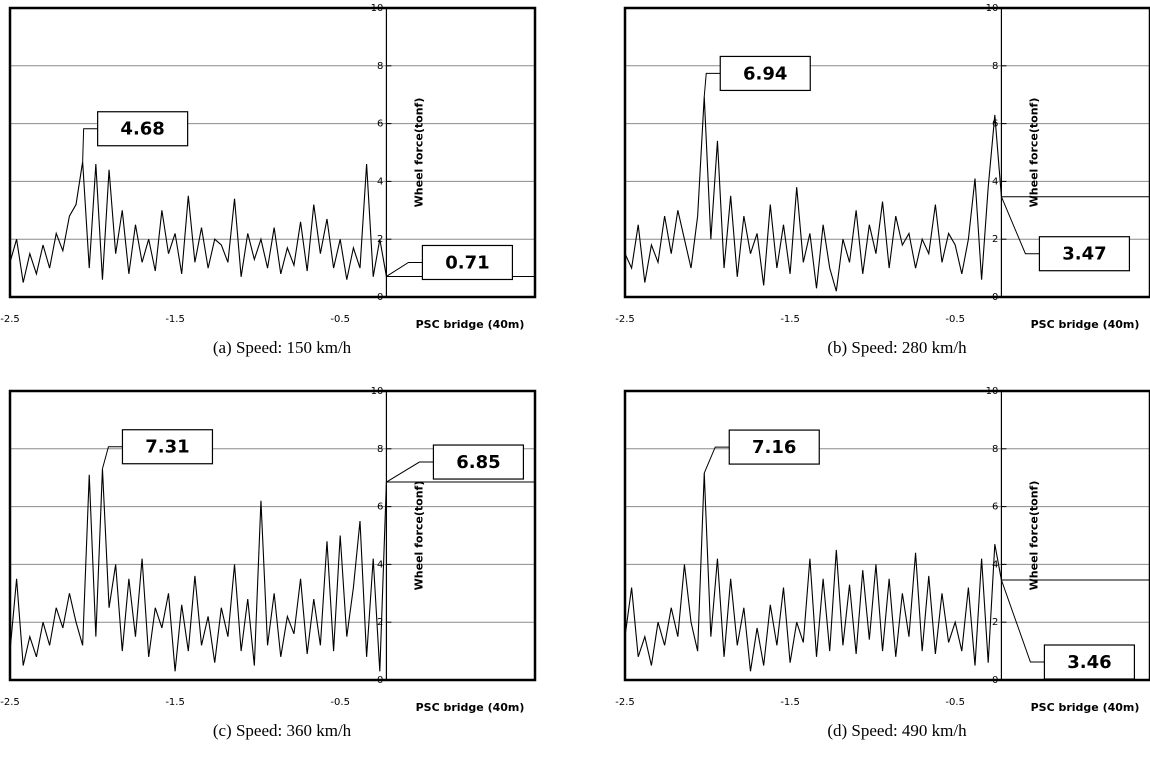 This screenshot has width=1150, height=760. I want to click on callout-label: 3.46, so click(1089, 662).